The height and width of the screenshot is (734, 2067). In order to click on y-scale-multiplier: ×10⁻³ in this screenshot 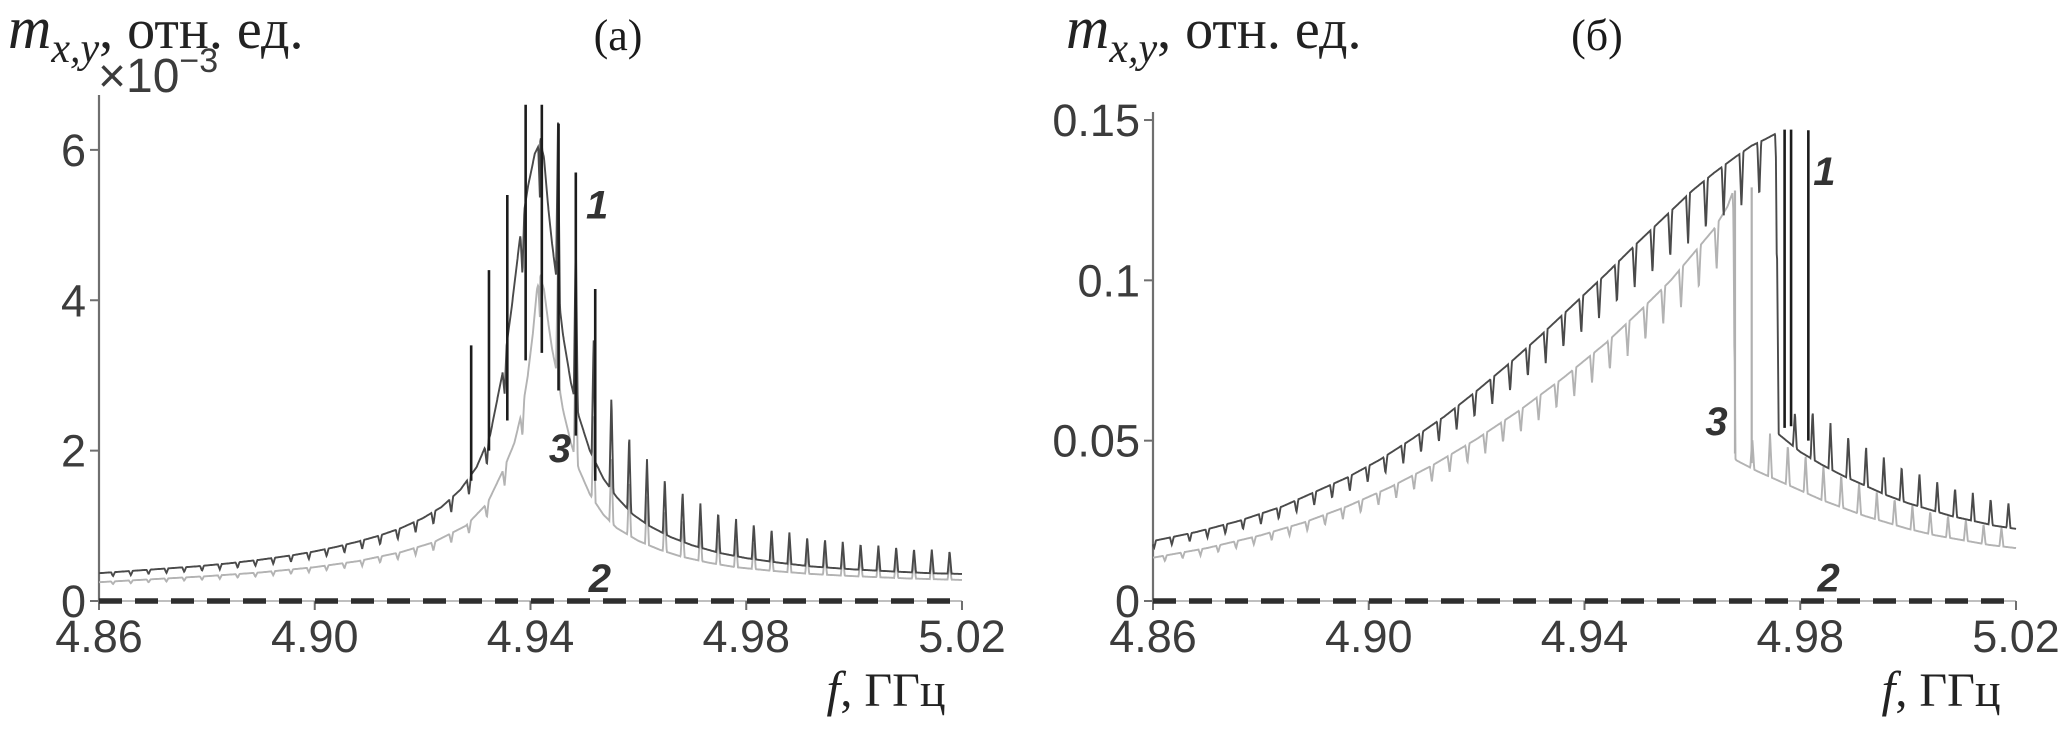, I will do `click(158, 72)`.